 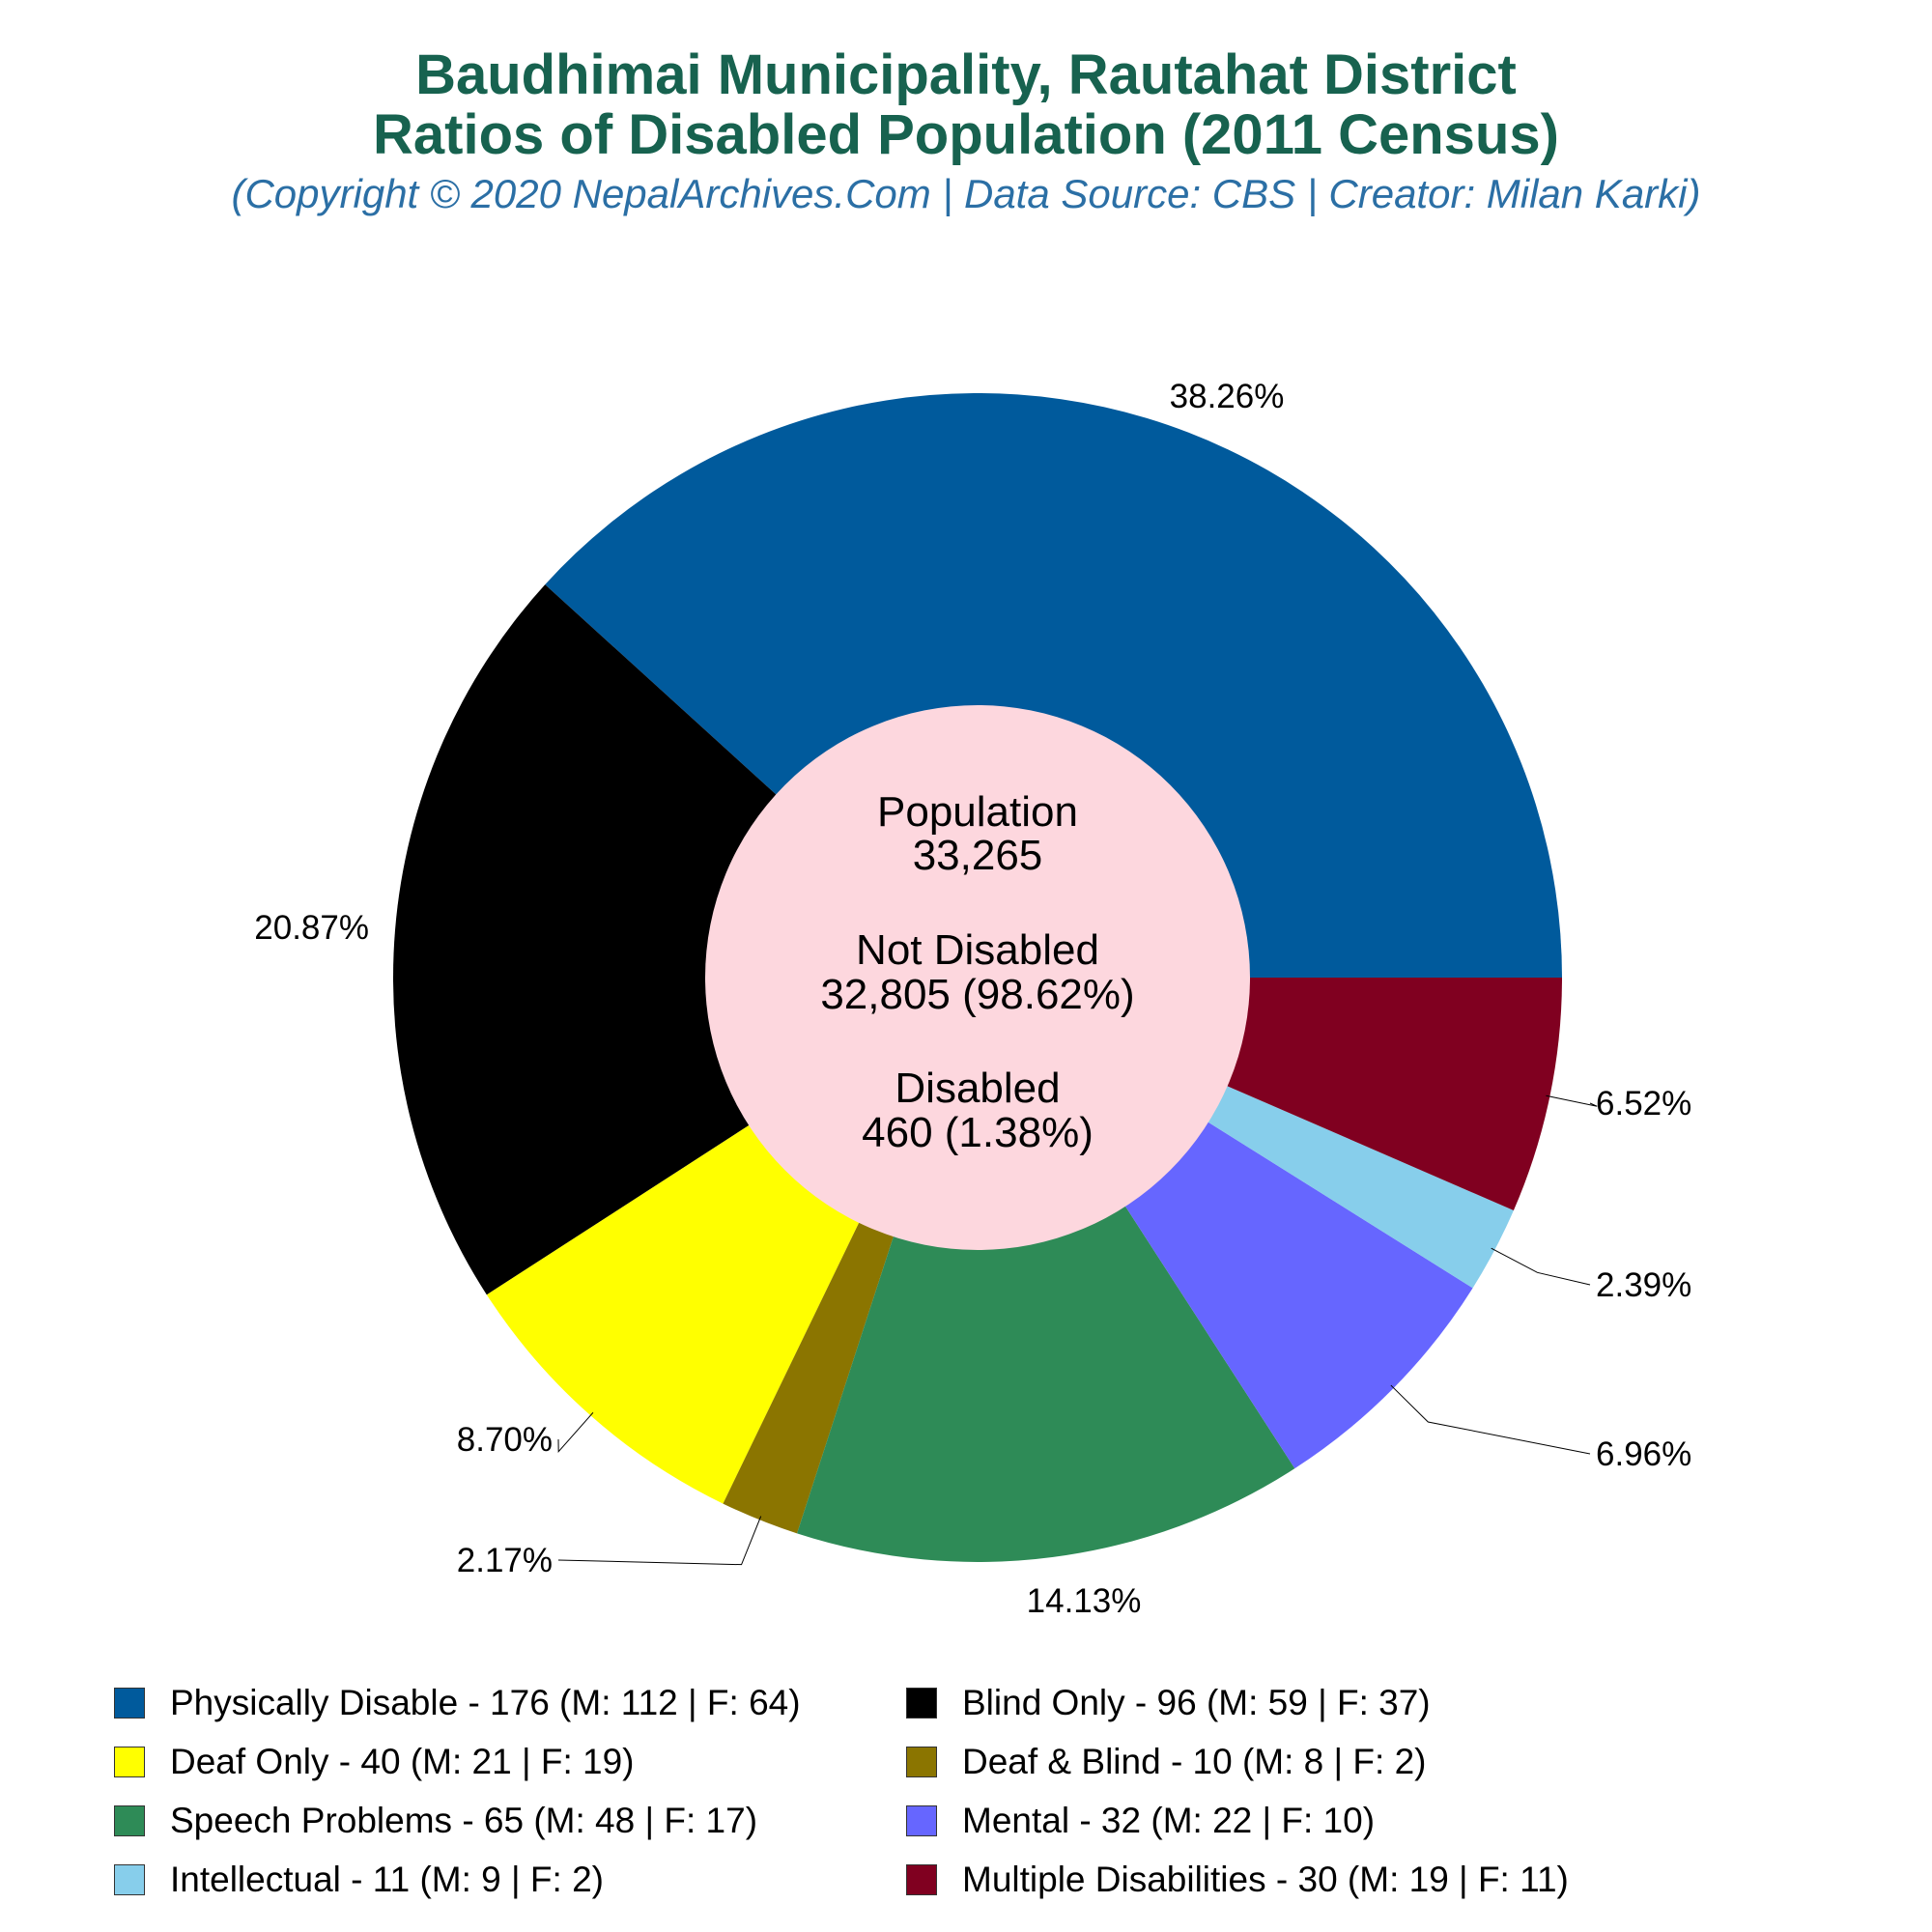 What do you see at coordinates (311, 928) in the screenshot?
I see `percent-label-blind-only: 20.87%` at bounding box center [311, 928].